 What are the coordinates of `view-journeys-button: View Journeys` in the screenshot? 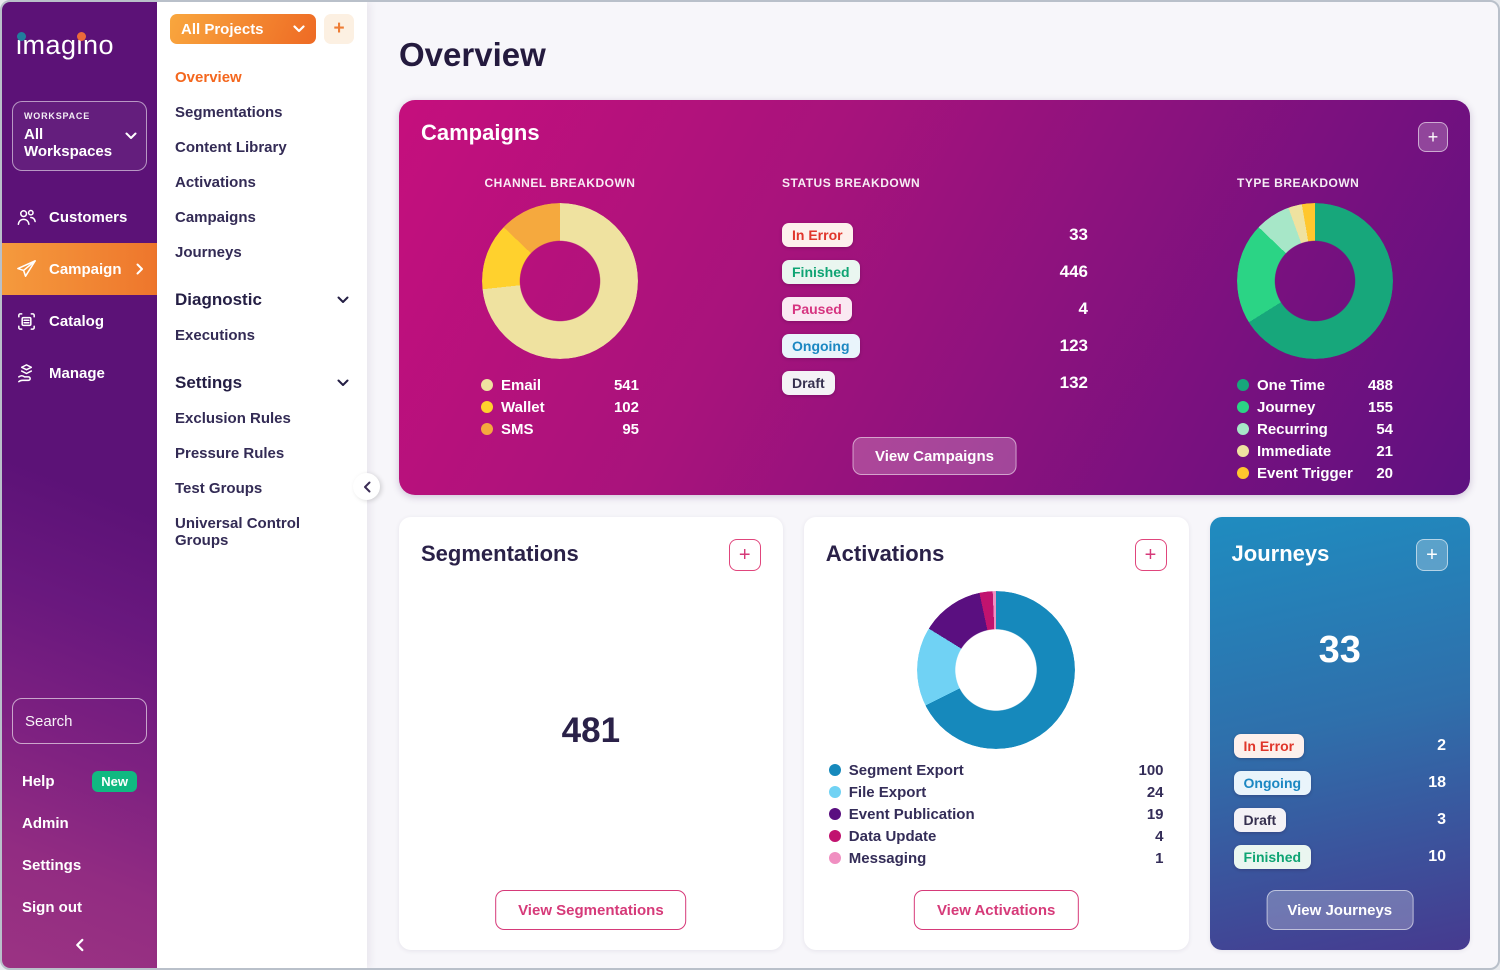 It's located at (1340, 910).